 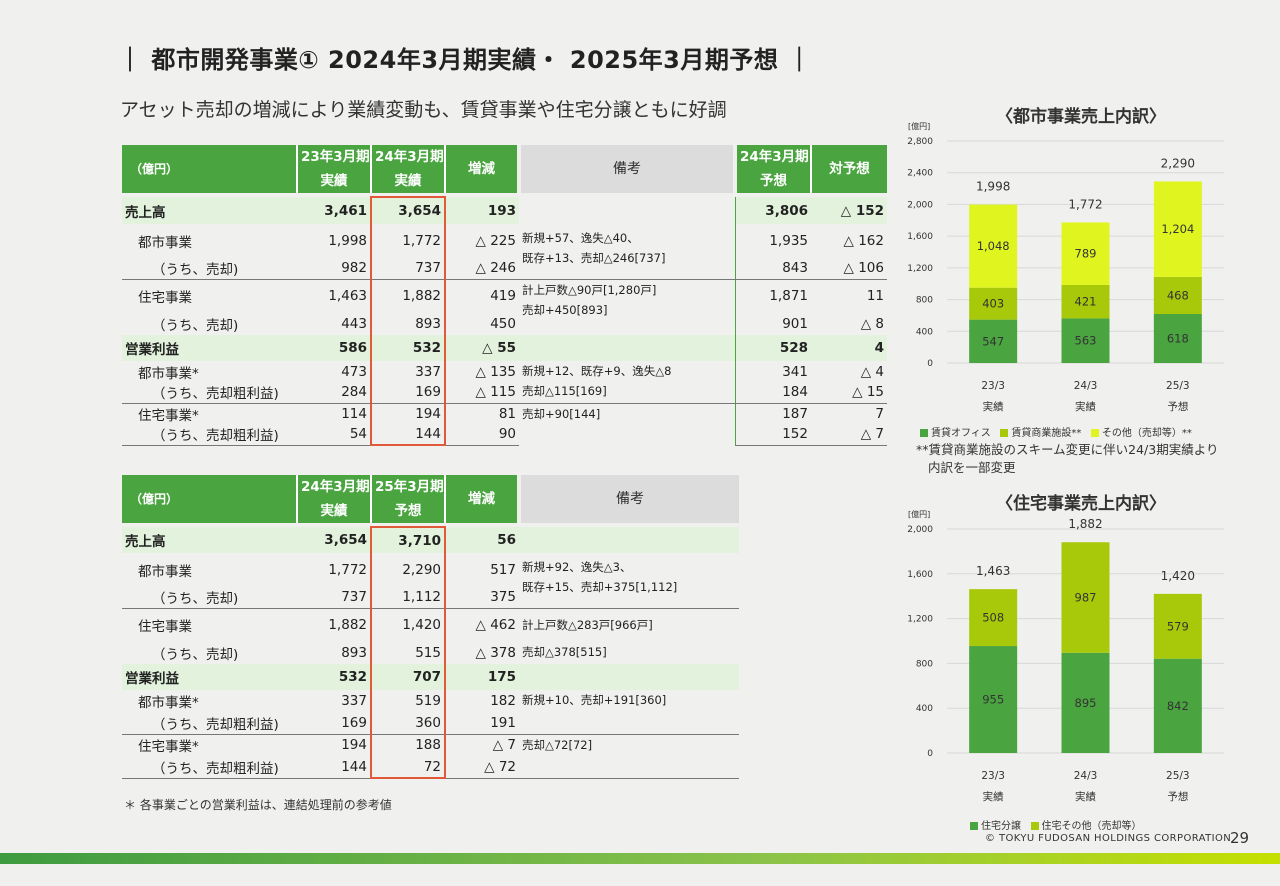 I want to click on cell-value: 152, so click(x=772, y=435).